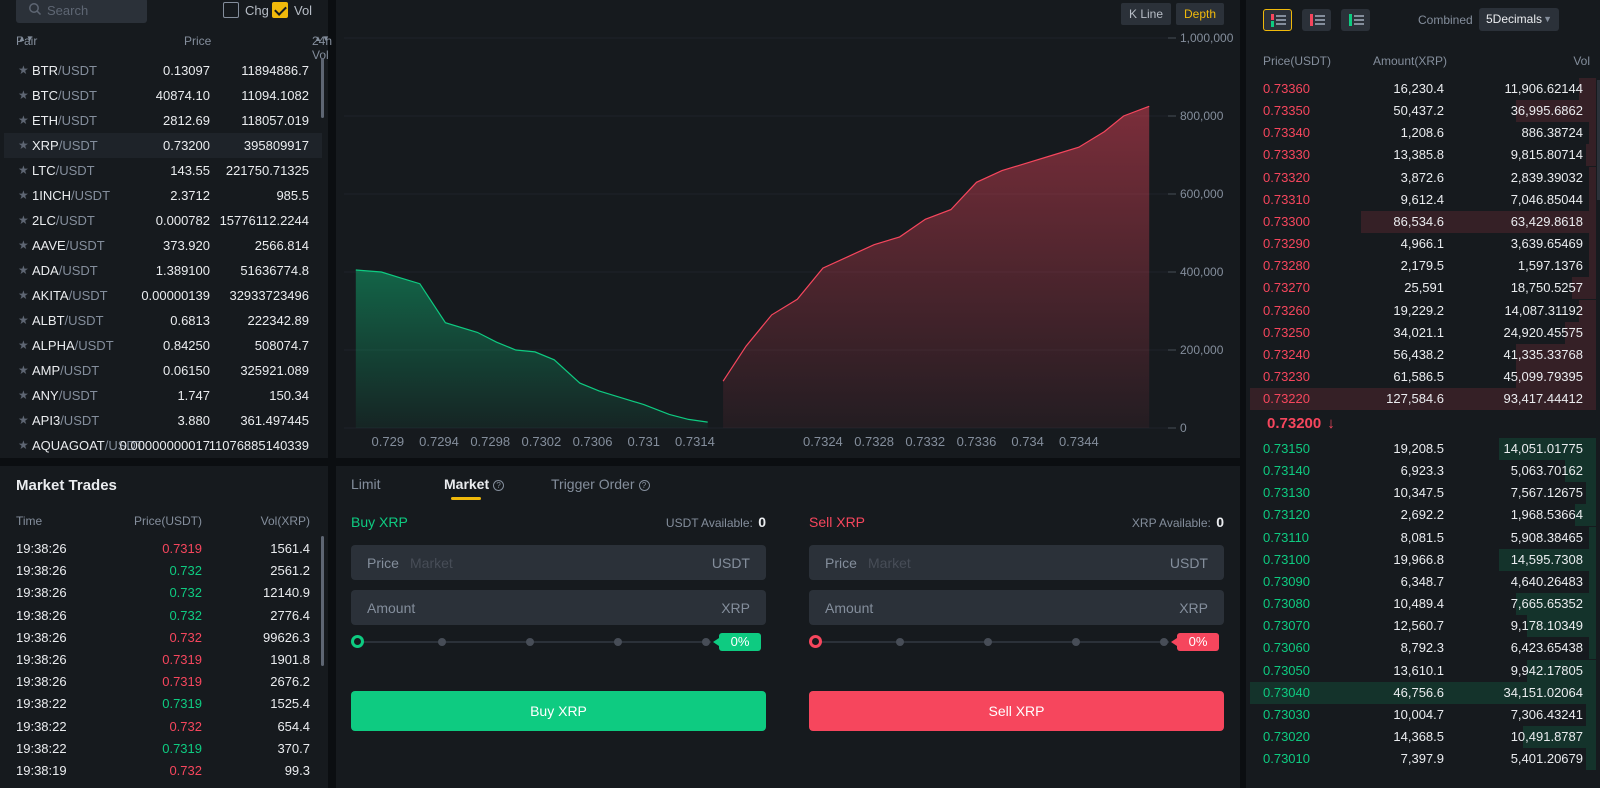 Image resolution: width=1600 pixels, height=788 pixels. What do you see at coordinates (292, 10) in the screenshot?
I see `vol-toggle: Vol` at bounding box center [292, 10].